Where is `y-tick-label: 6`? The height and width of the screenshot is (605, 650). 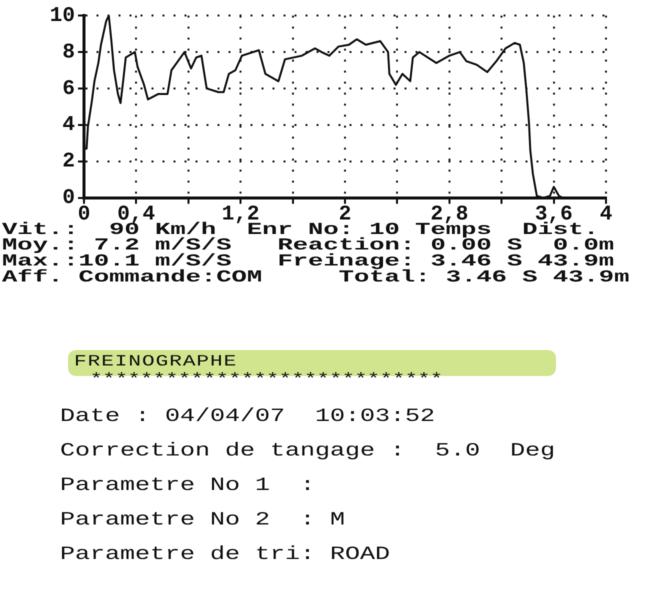 y-tick-label: 6 is located at coordinates (68, 89).